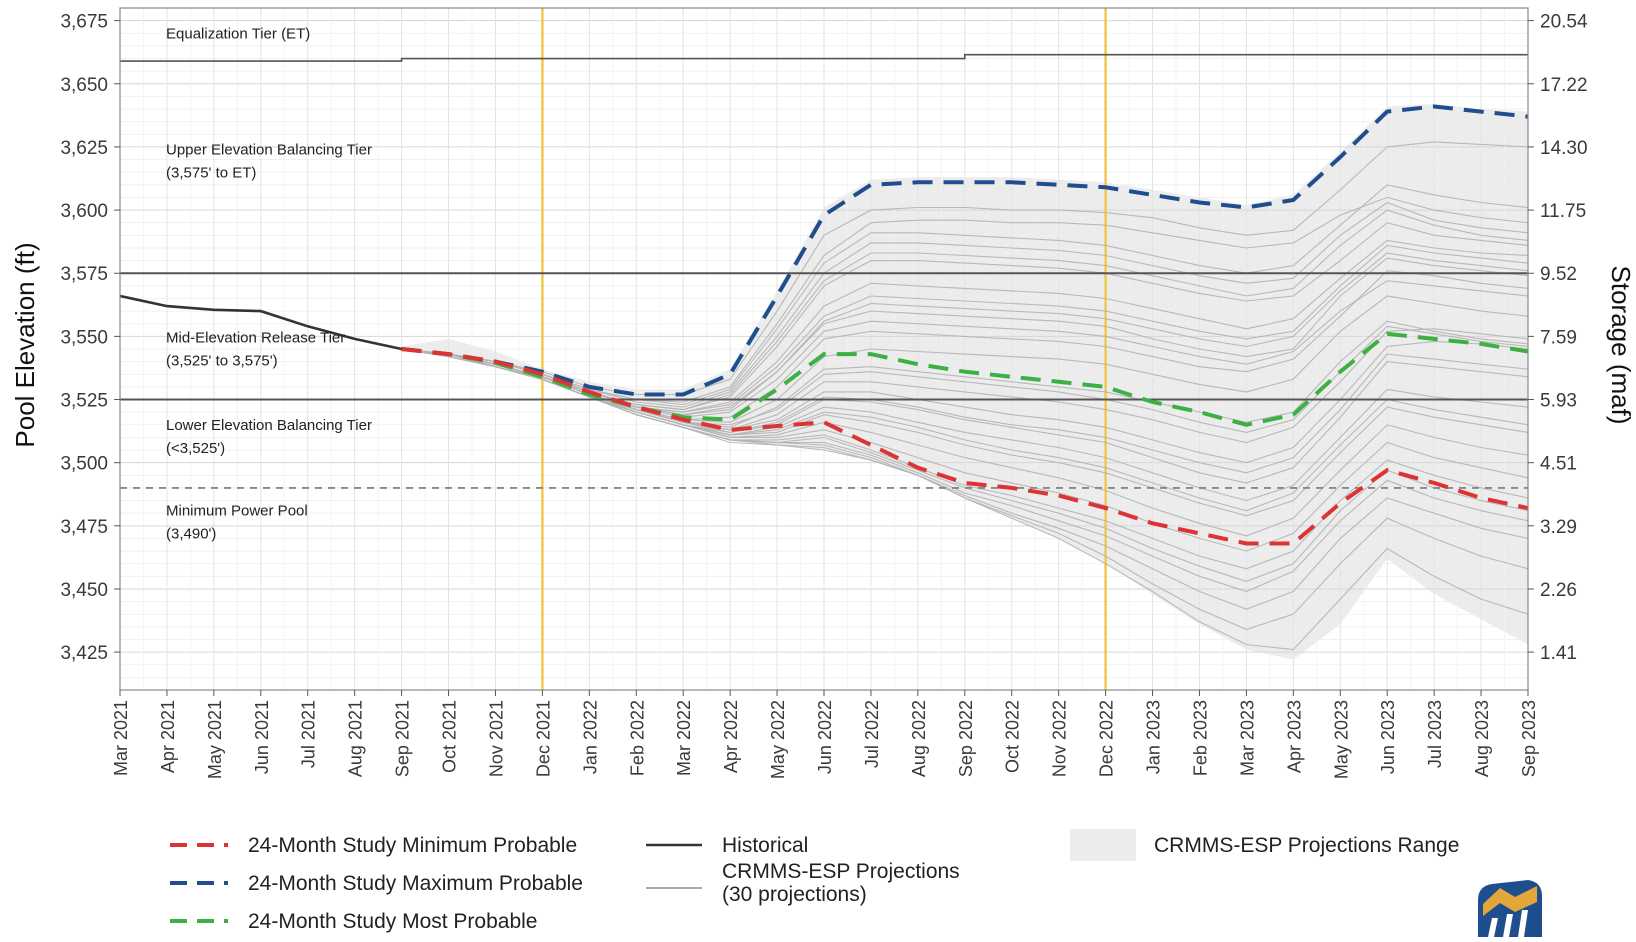  What do you see at coordinates (1564, 22) in the screenshot?
I see `y2-tick-label: 20.54` at bounding box center [1564, 22].